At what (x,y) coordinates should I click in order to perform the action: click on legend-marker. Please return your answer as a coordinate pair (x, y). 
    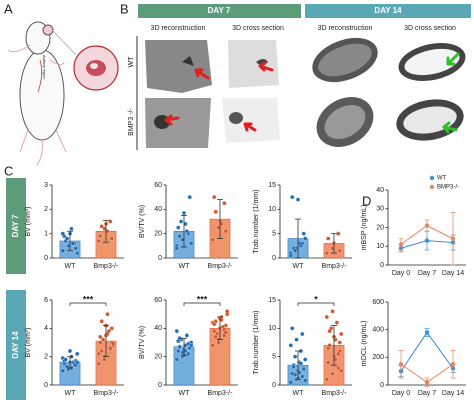
    Looking at the image, I should click on (432, 187).